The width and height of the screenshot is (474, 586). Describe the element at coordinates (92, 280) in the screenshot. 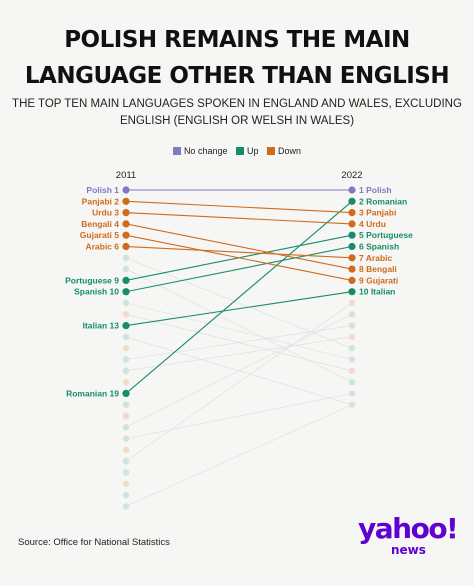

I see `label-2011-portuguese: Portuguese 9` at that location.